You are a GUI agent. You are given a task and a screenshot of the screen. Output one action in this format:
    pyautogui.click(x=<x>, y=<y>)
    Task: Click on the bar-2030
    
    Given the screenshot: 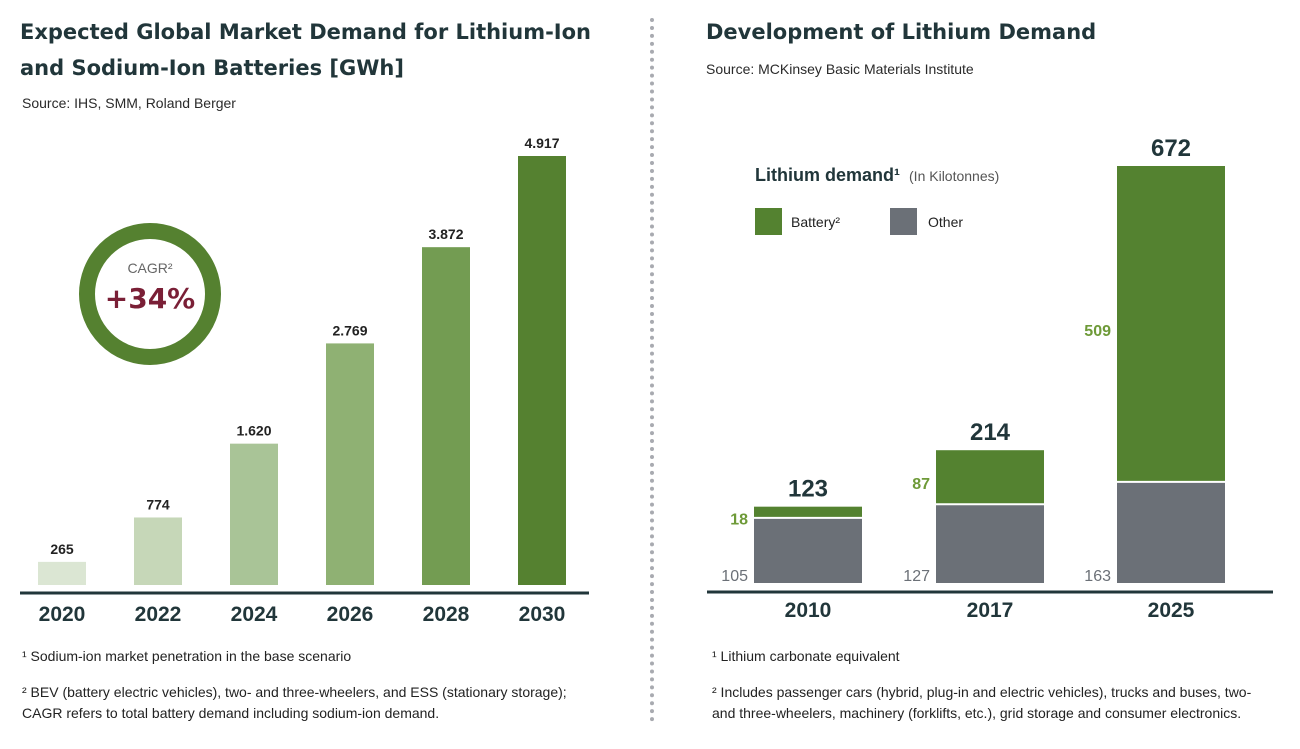 What is the action you would take?
    pyautogui.click(x=542, y=370)
    